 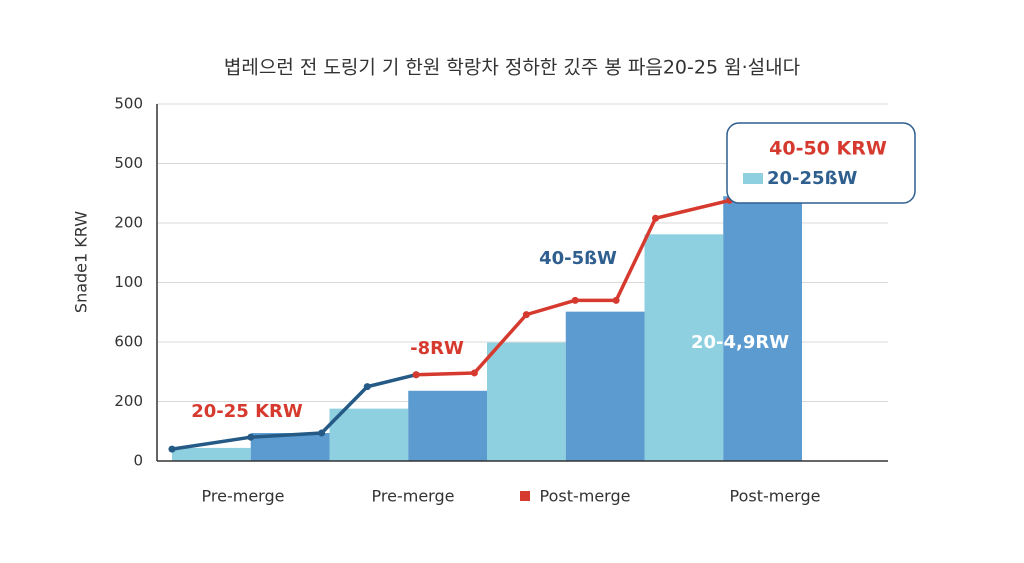 I want to click on annotation: -8RW, so click(x=437, y=348).